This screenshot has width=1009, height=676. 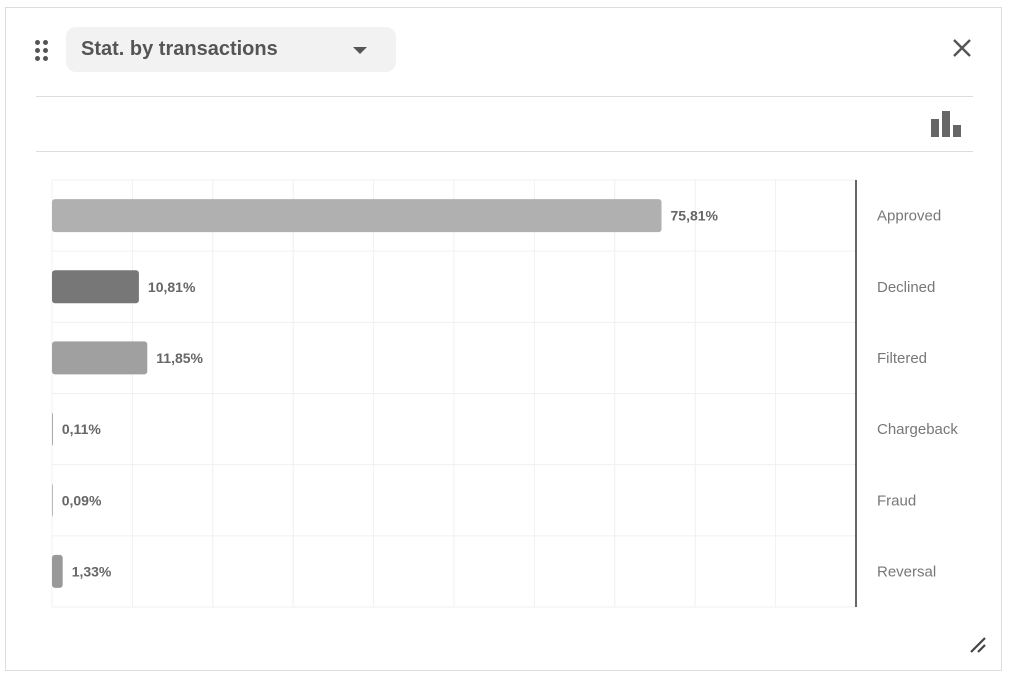 I want to click on drag-handle-icon, so click(x=42, y=51).